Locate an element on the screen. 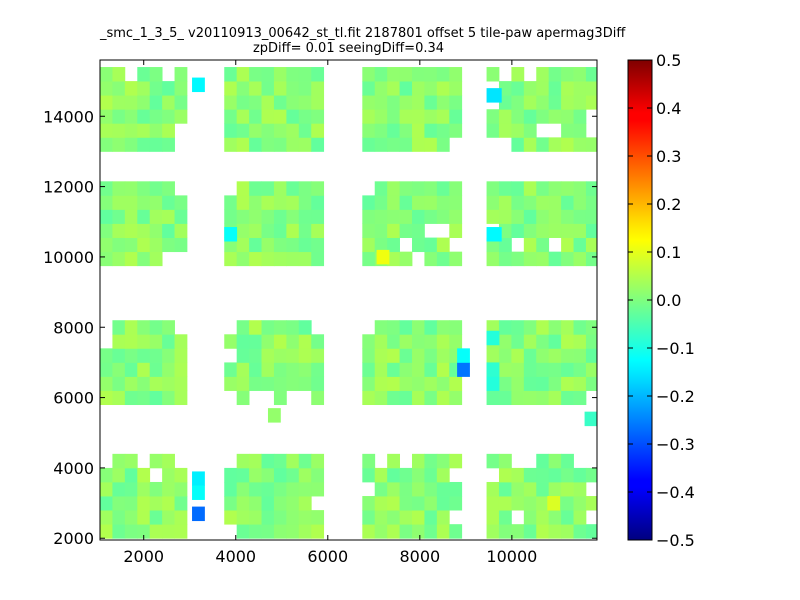 Image resolution: width=800 pixels, height=600 pixels. colorbar-tick-label: −0.5 is located at coordinates (675, 540).